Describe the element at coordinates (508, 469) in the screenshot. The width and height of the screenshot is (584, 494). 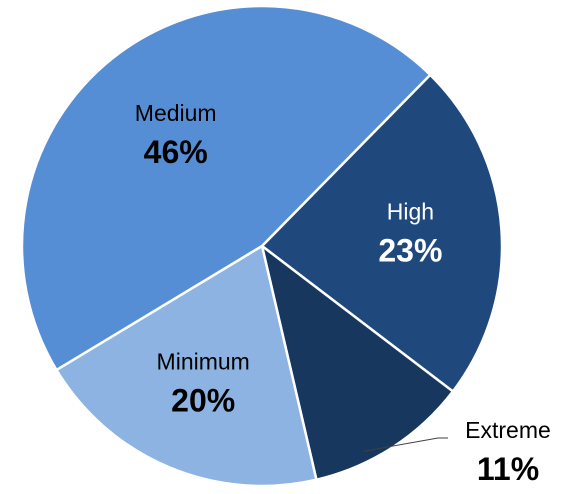
I see `slice-value-extreme: 11%` at that location.